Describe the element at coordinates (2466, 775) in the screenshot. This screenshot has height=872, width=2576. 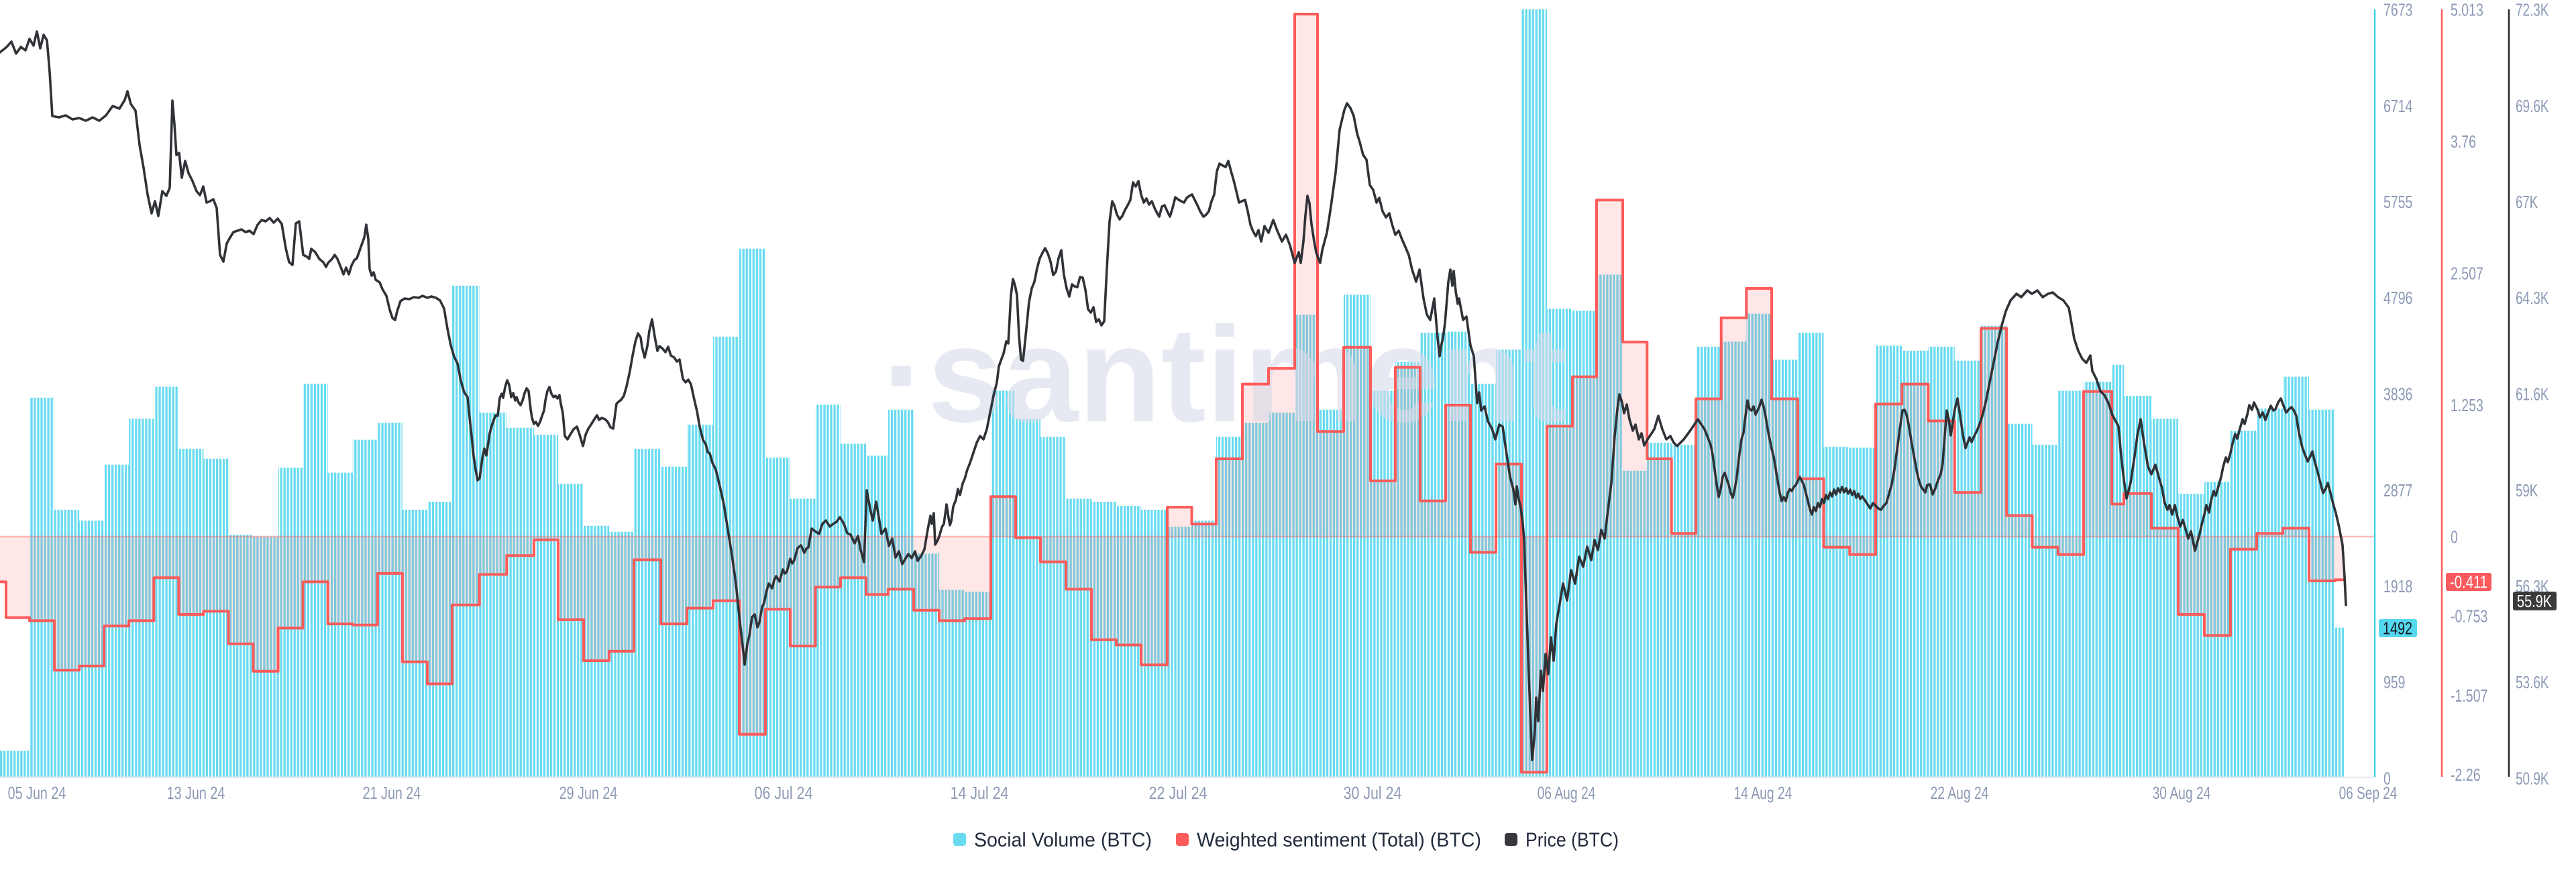
I see `svg-text: -2.26` at that location.